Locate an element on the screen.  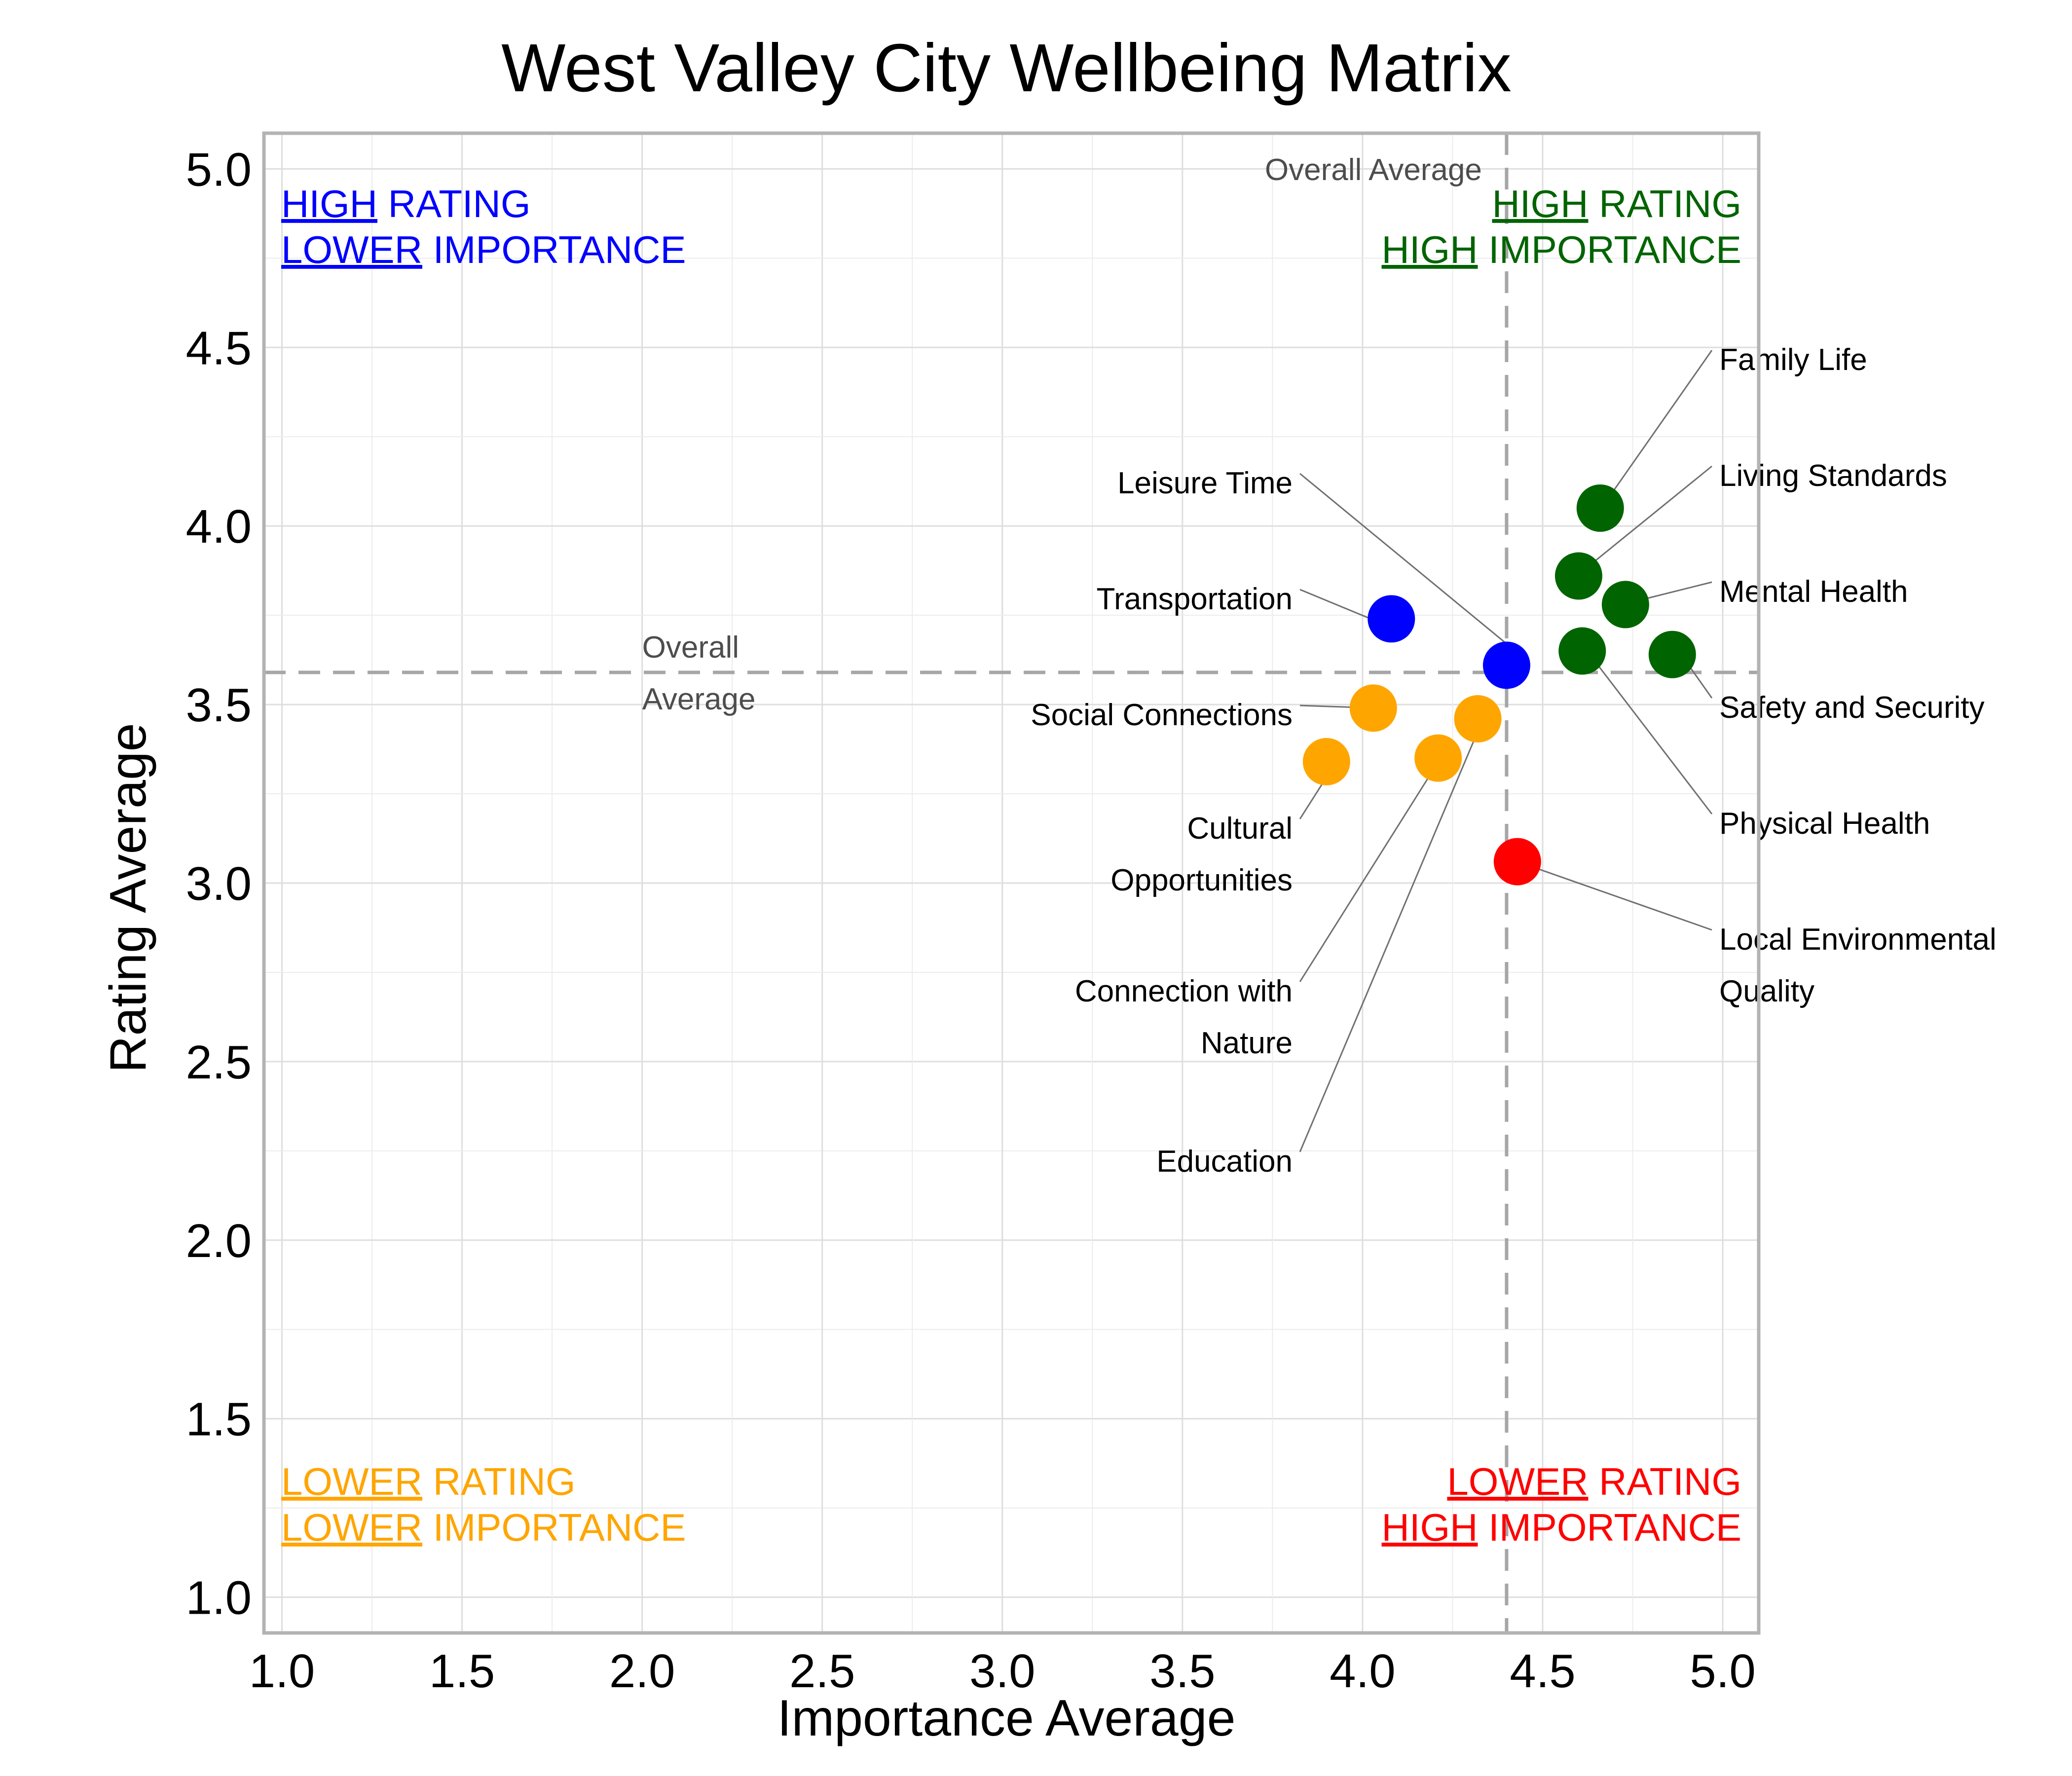
point-label: Social Connections is located at coordinates (1162, 715).